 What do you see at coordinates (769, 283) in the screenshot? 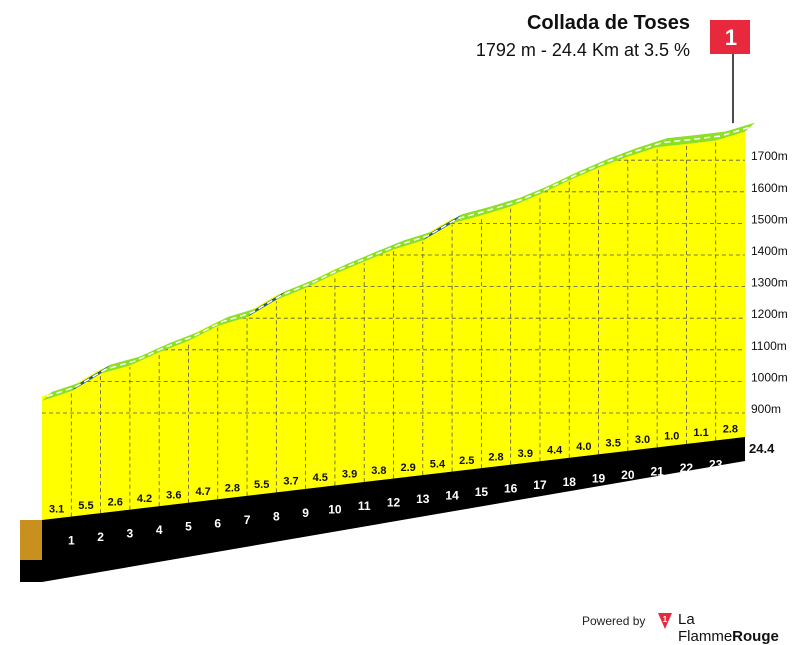
I see `altitude-tick-label: 1300m` at bounding box center [769, 283].